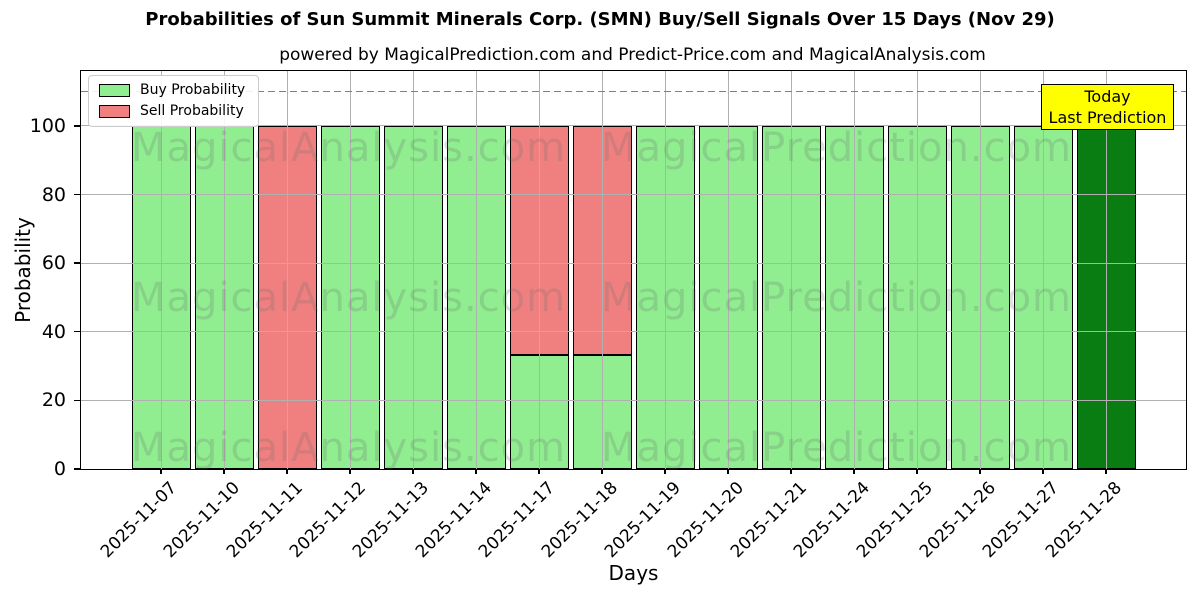 The image size is (1200, 600). Describe the element at coordinates (1107, 96) in the screenshot. I see `today-annotation-line1: Today` at that location.